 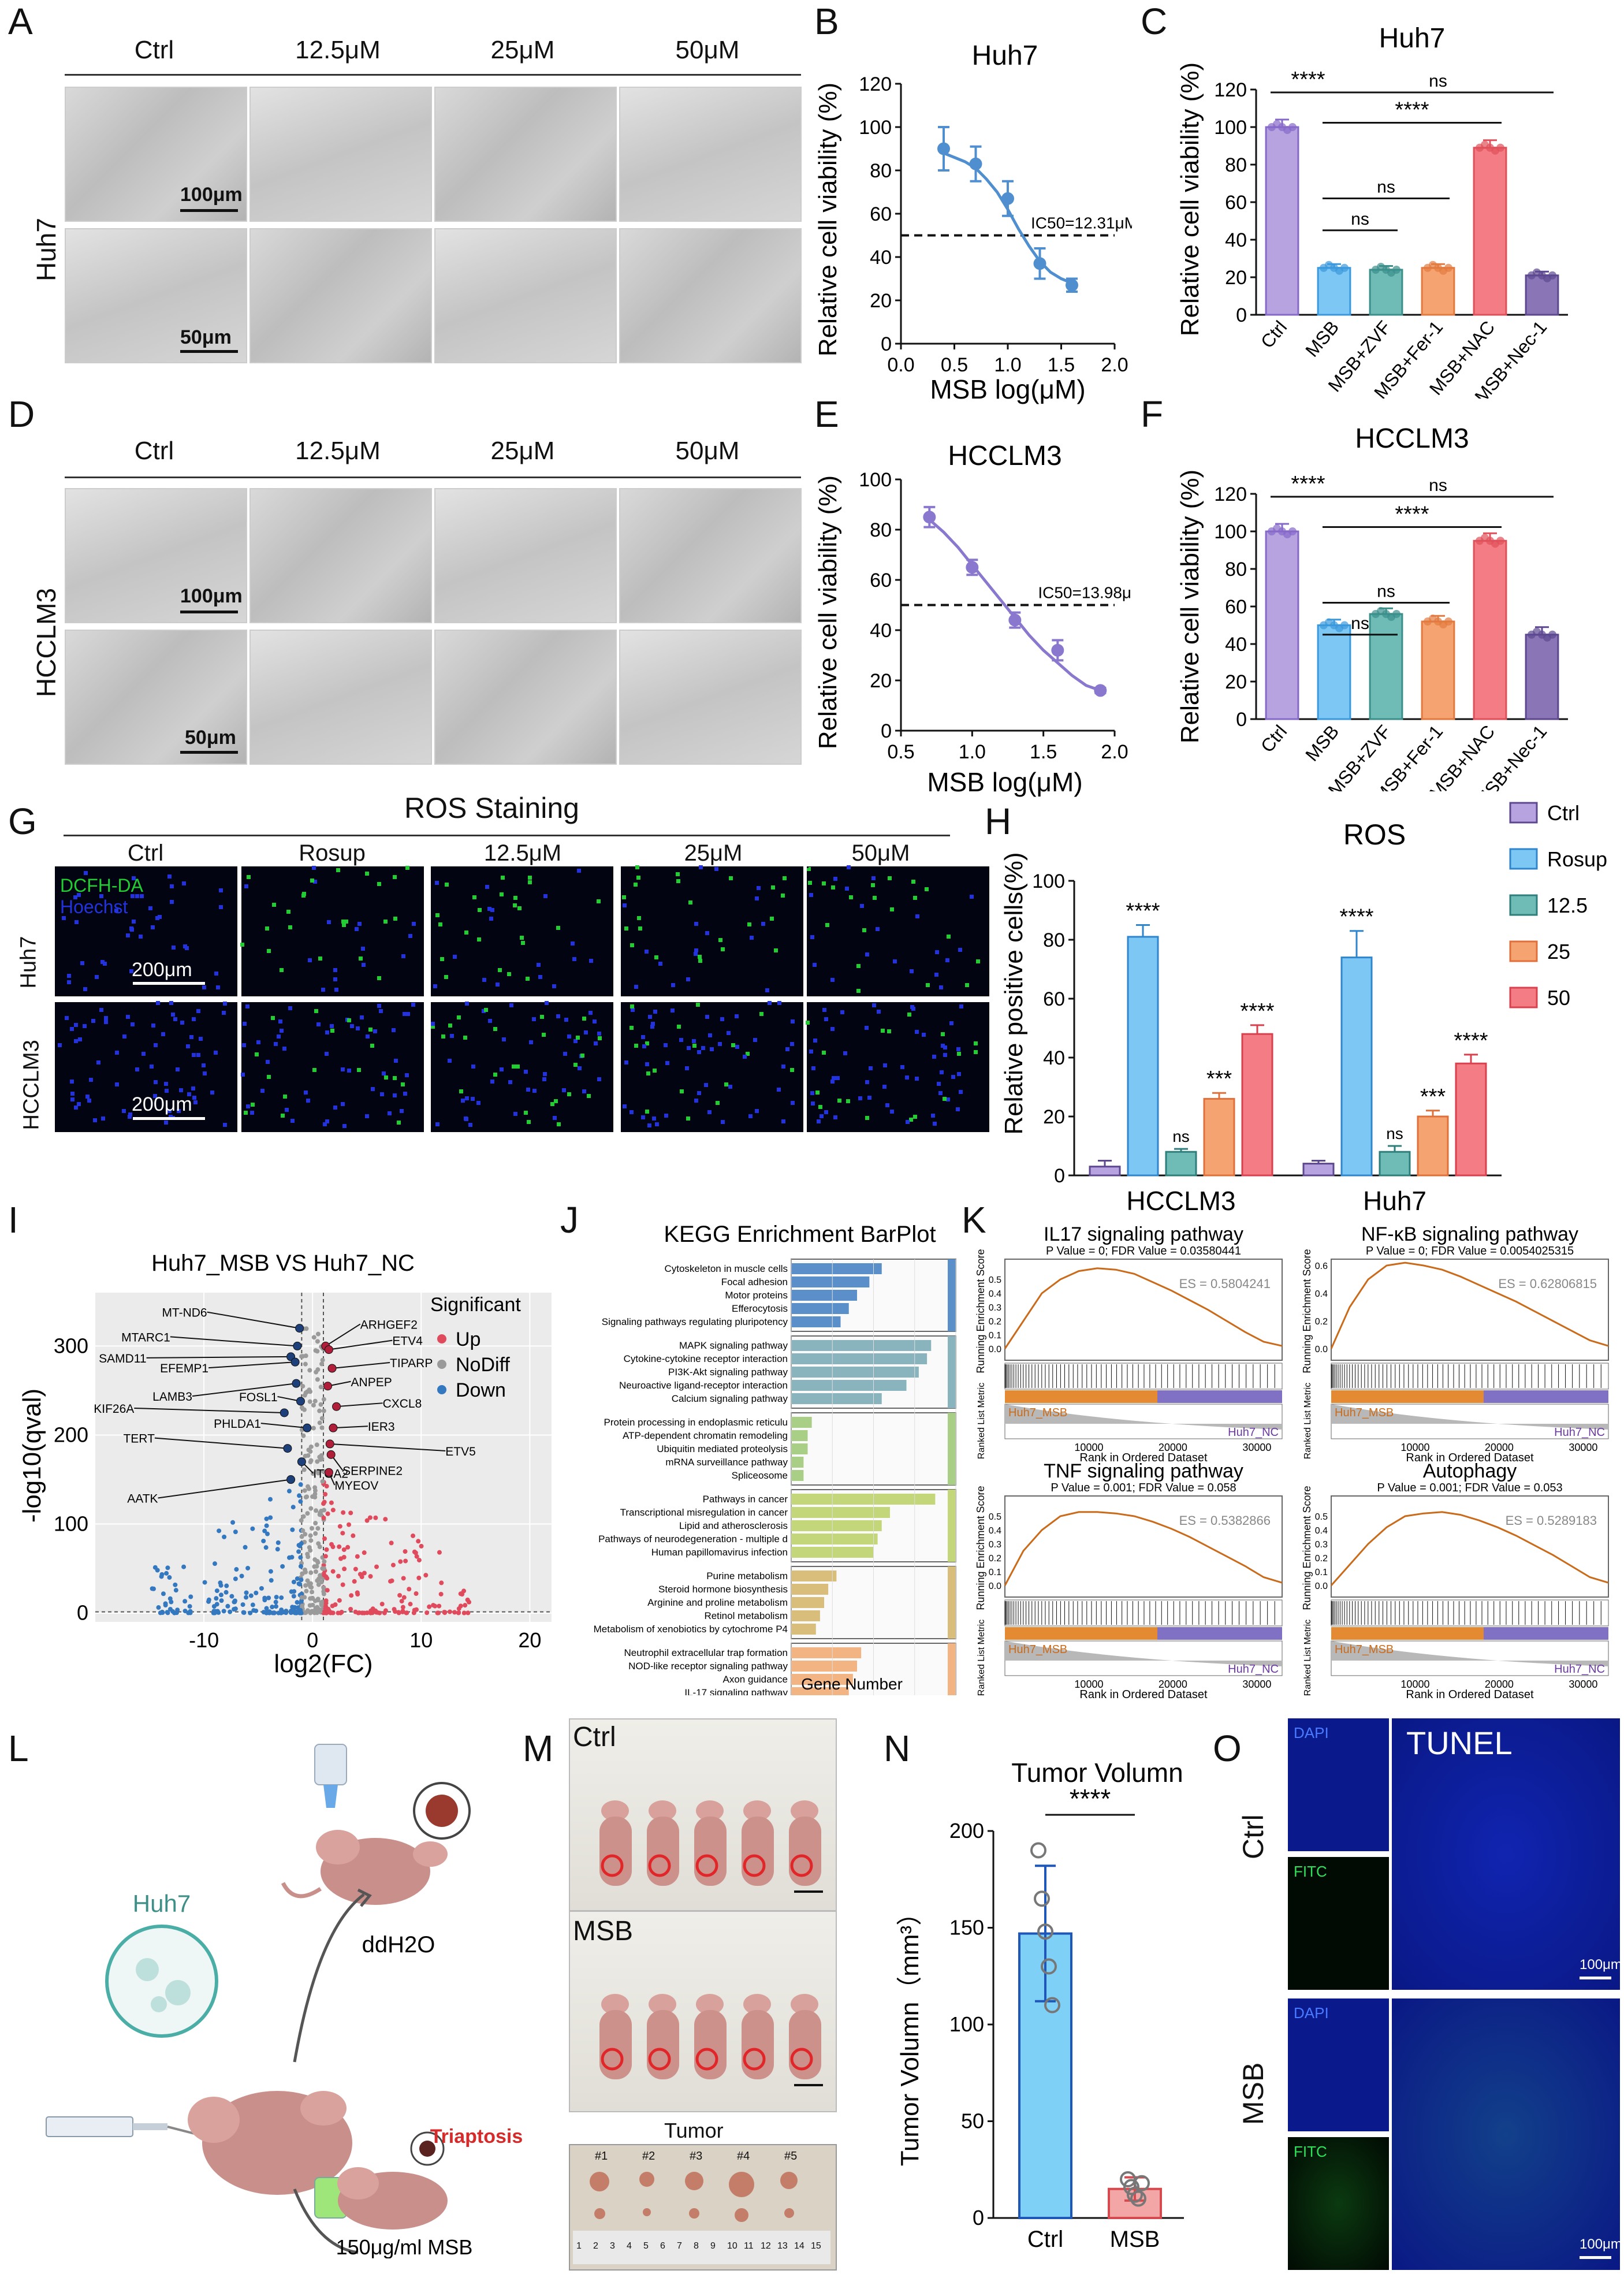 What do you see at coordinates (1412, 38) in the screenshot?
I see `panel-c-title: Huh7` at bounding box center [1412, 38].